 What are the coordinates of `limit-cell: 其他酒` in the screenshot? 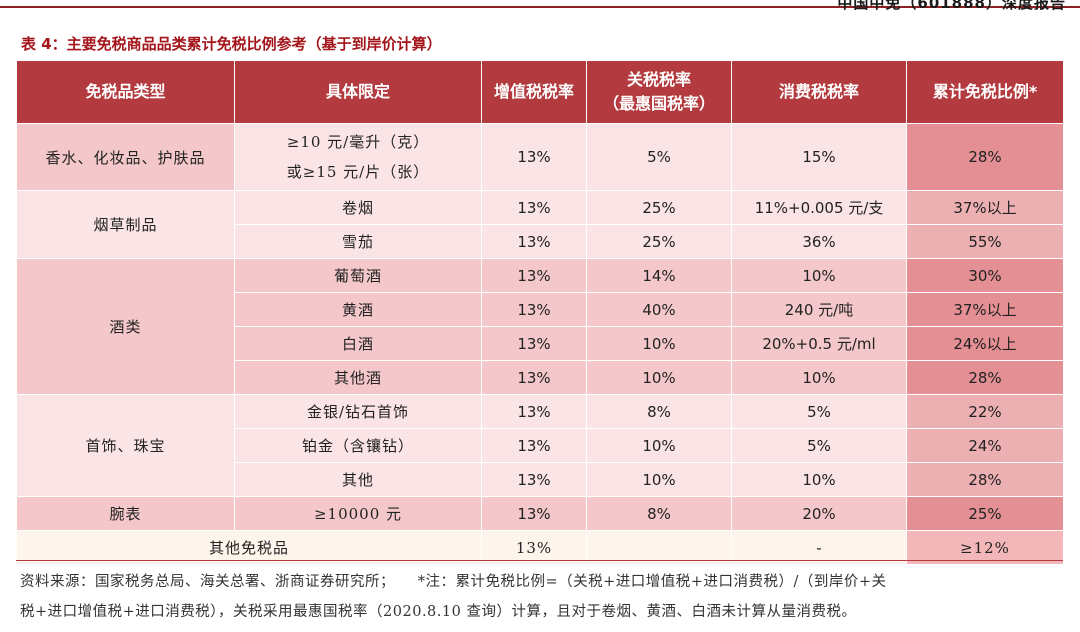 It's located at (358, 377).